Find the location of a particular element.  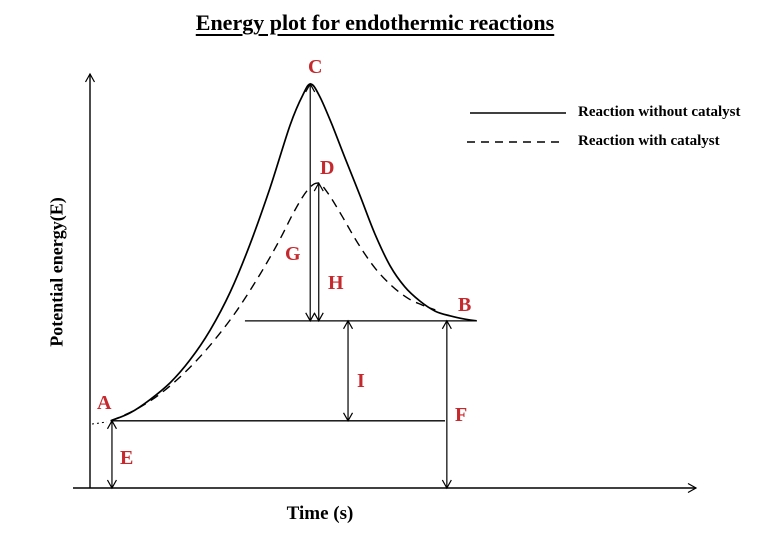

legend-label-without-catalyst: Reaction without catalyst is located at coordinates (659, 112).